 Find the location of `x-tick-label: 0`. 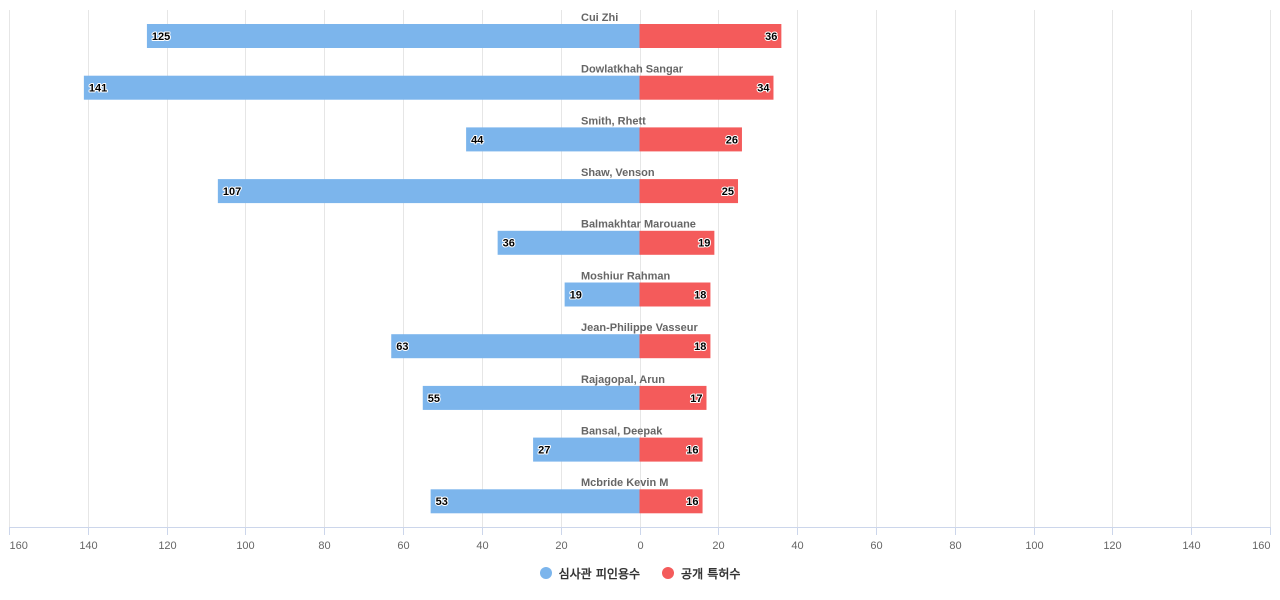

x-tick-label: 0 is located at coordinates (640, 546).